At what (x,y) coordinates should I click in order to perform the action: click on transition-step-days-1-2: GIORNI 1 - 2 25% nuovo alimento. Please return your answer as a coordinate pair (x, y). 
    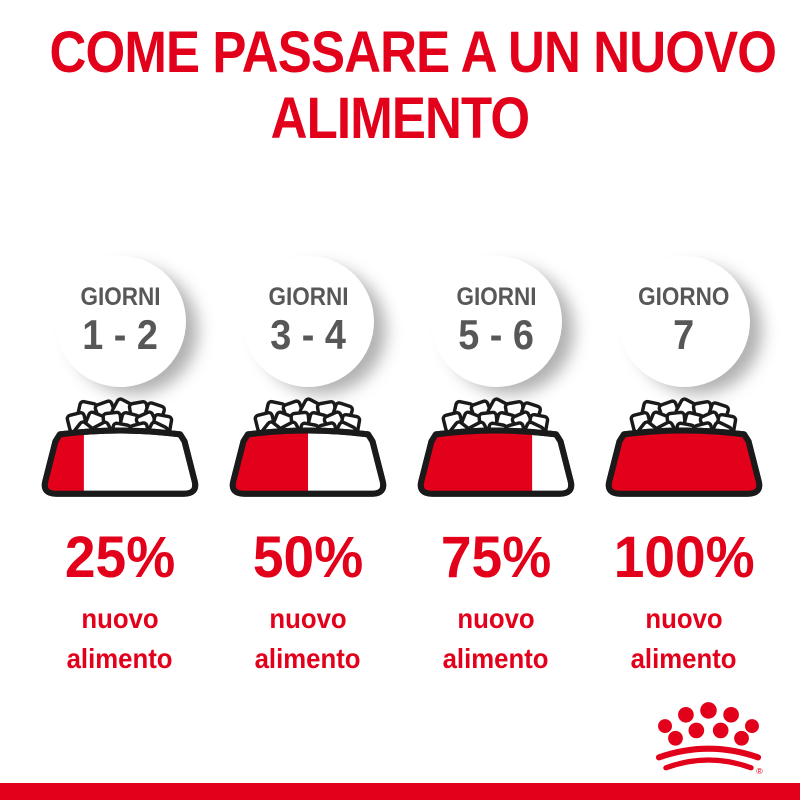
    Looking at the image, I should click on (120, 467).